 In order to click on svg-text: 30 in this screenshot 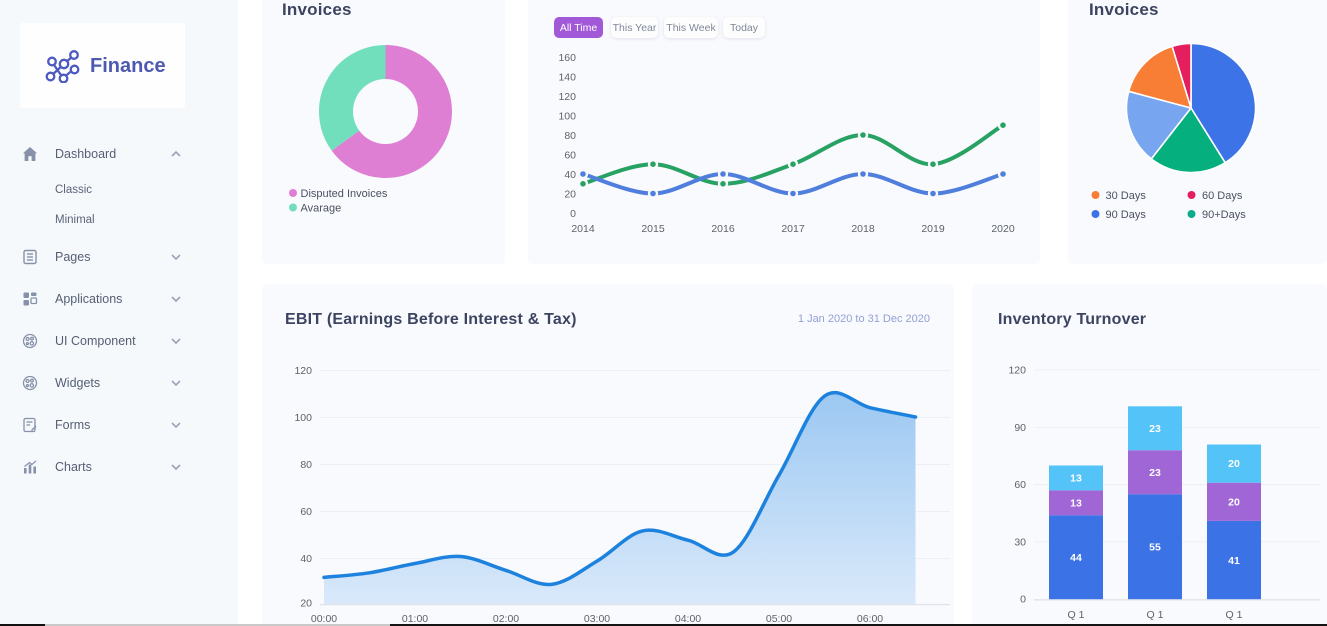, I will do `click(1020, 542)`.